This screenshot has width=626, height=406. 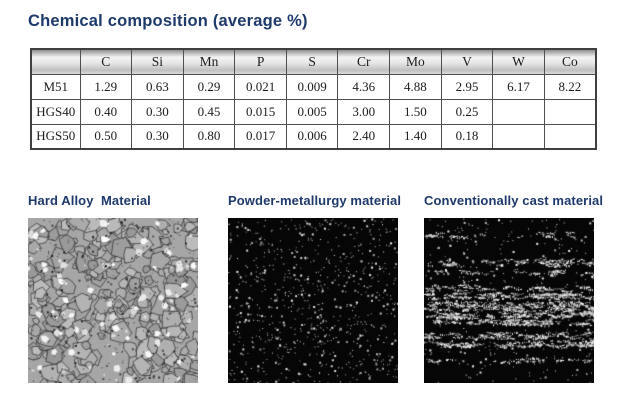 I want to click on table-cell: 0.005, so click(x=312, y=111).